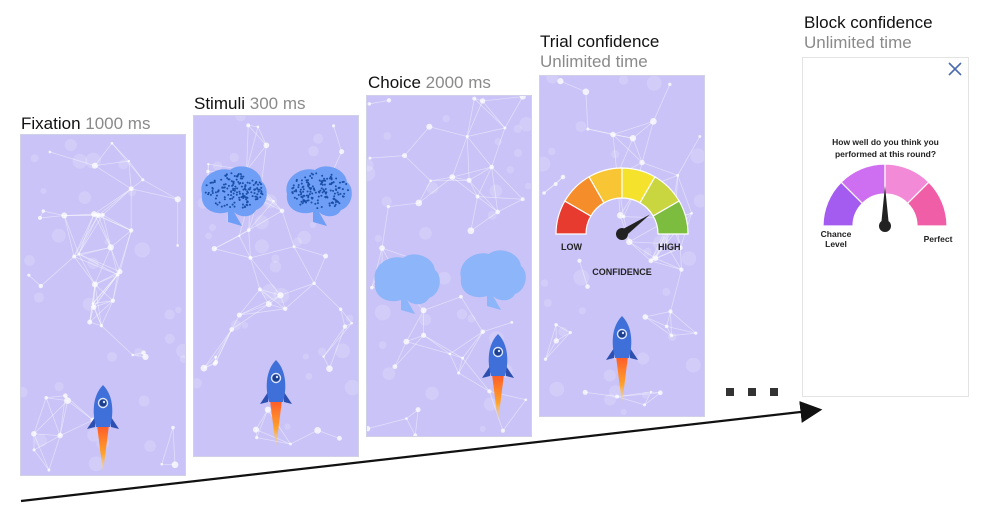 The height and width of the screenshot is (507, 1000). I want to click on brain-option-right, so click(493, 280).